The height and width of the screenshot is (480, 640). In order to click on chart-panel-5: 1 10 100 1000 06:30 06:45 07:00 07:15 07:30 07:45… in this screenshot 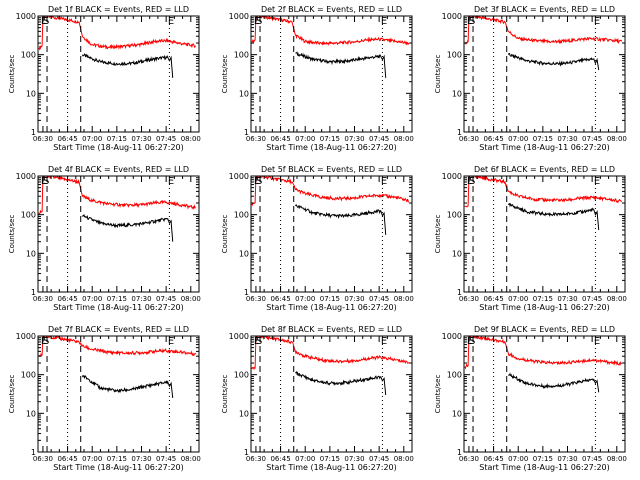, I will do `click(317, 238)`.